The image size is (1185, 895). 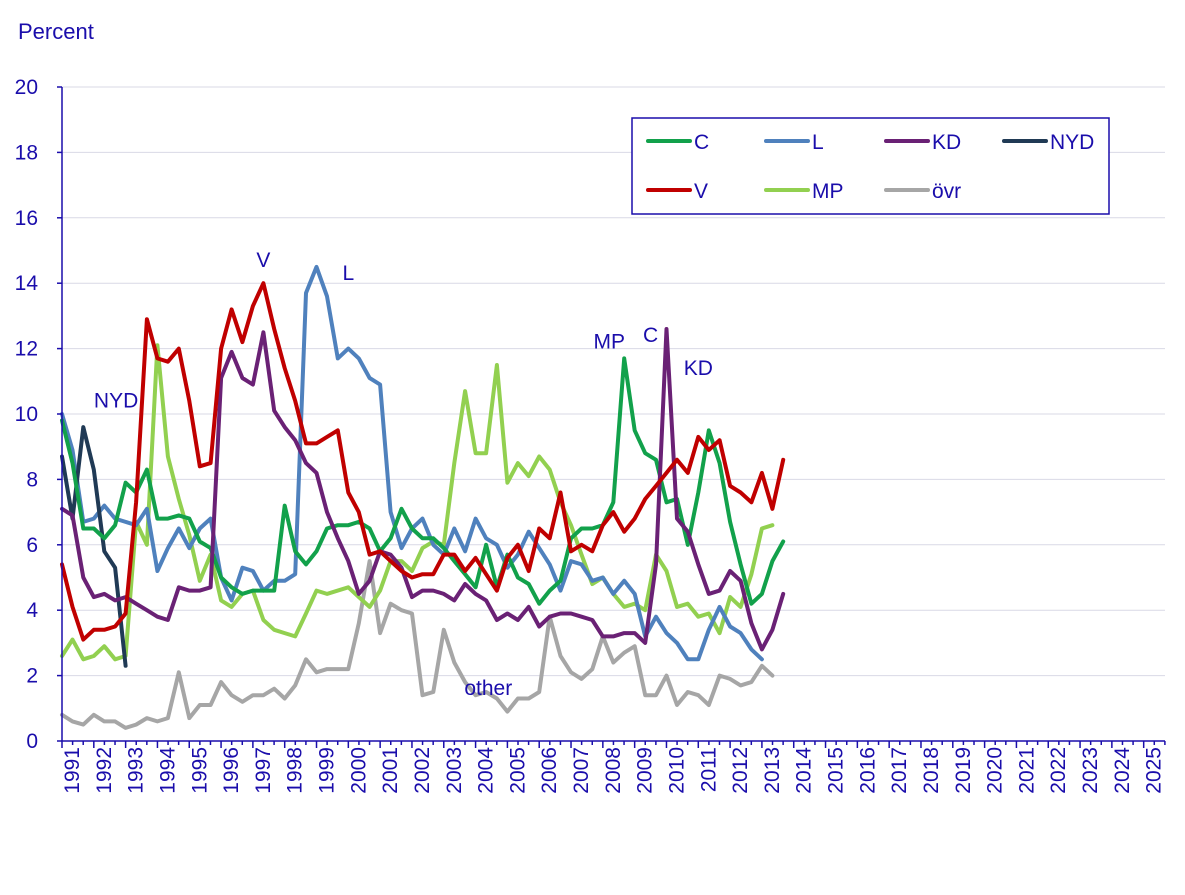 What do you see at coordinates (199, 770) in the screenshot?
I see `x-tick-label: 1995` at bounding box center [199, 770].